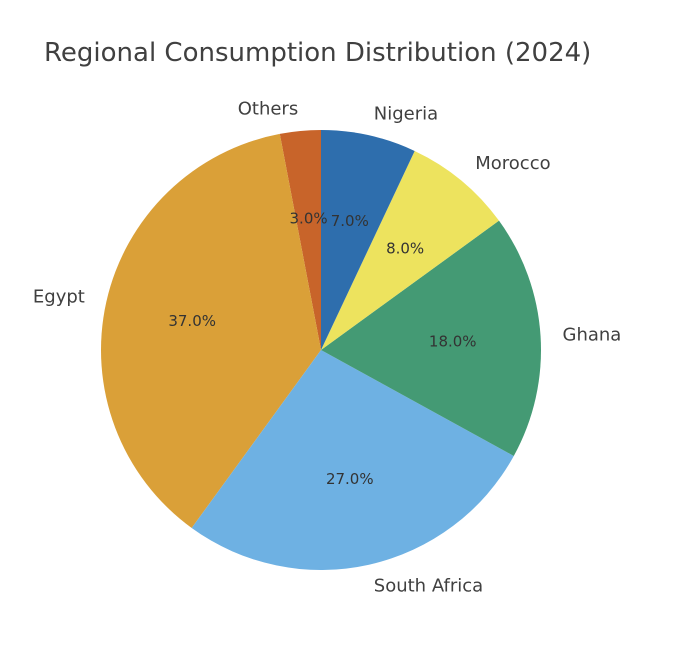 This screenshot has height=651, width=682. What do you see at coordinates (59, 297) in the screenshot?
I see `slice-label-egypt: Egypt` at bounding box center [59, 297].